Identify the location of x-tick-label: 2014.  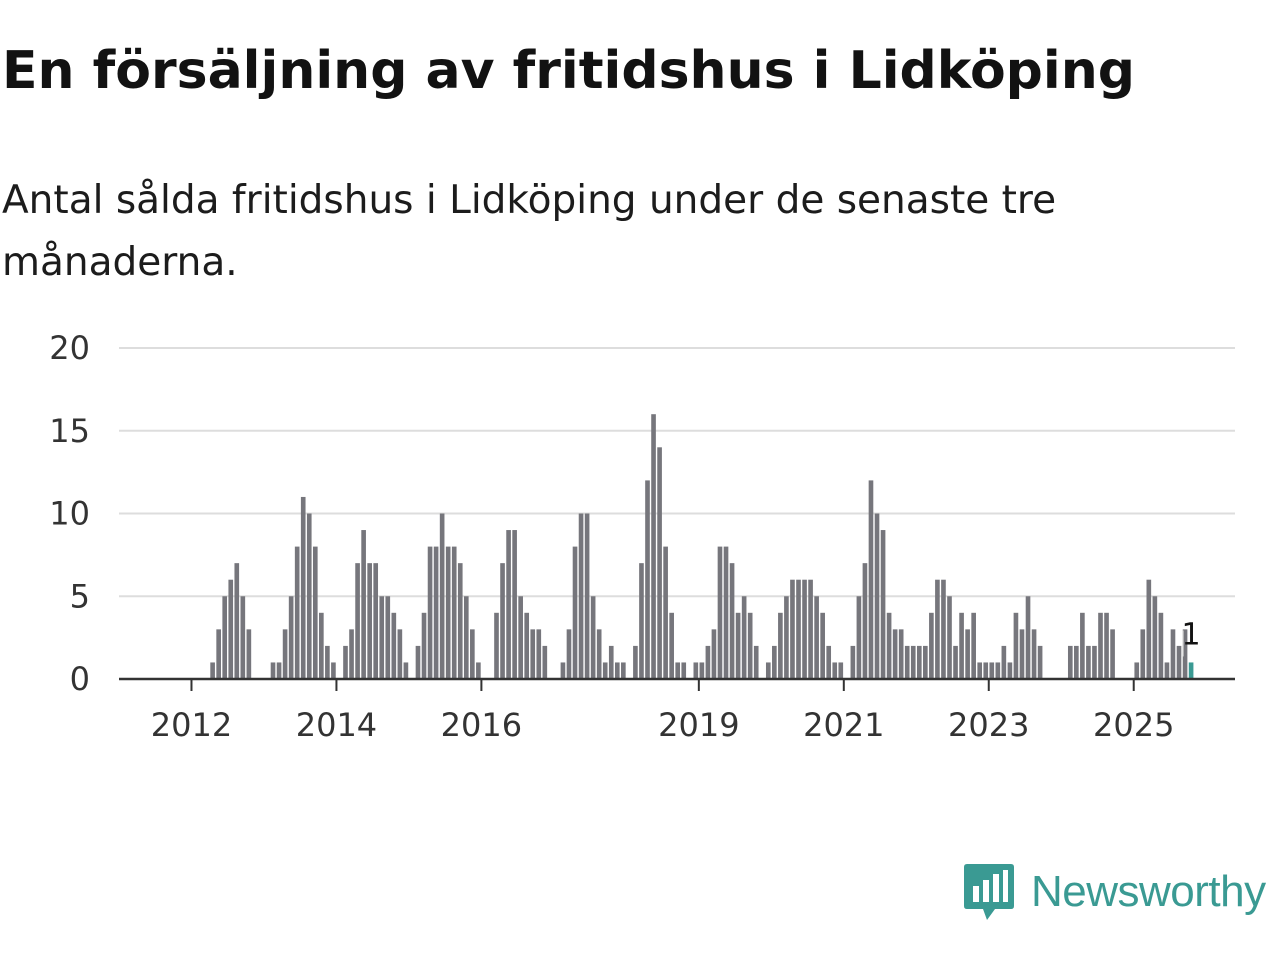
(336, 723).